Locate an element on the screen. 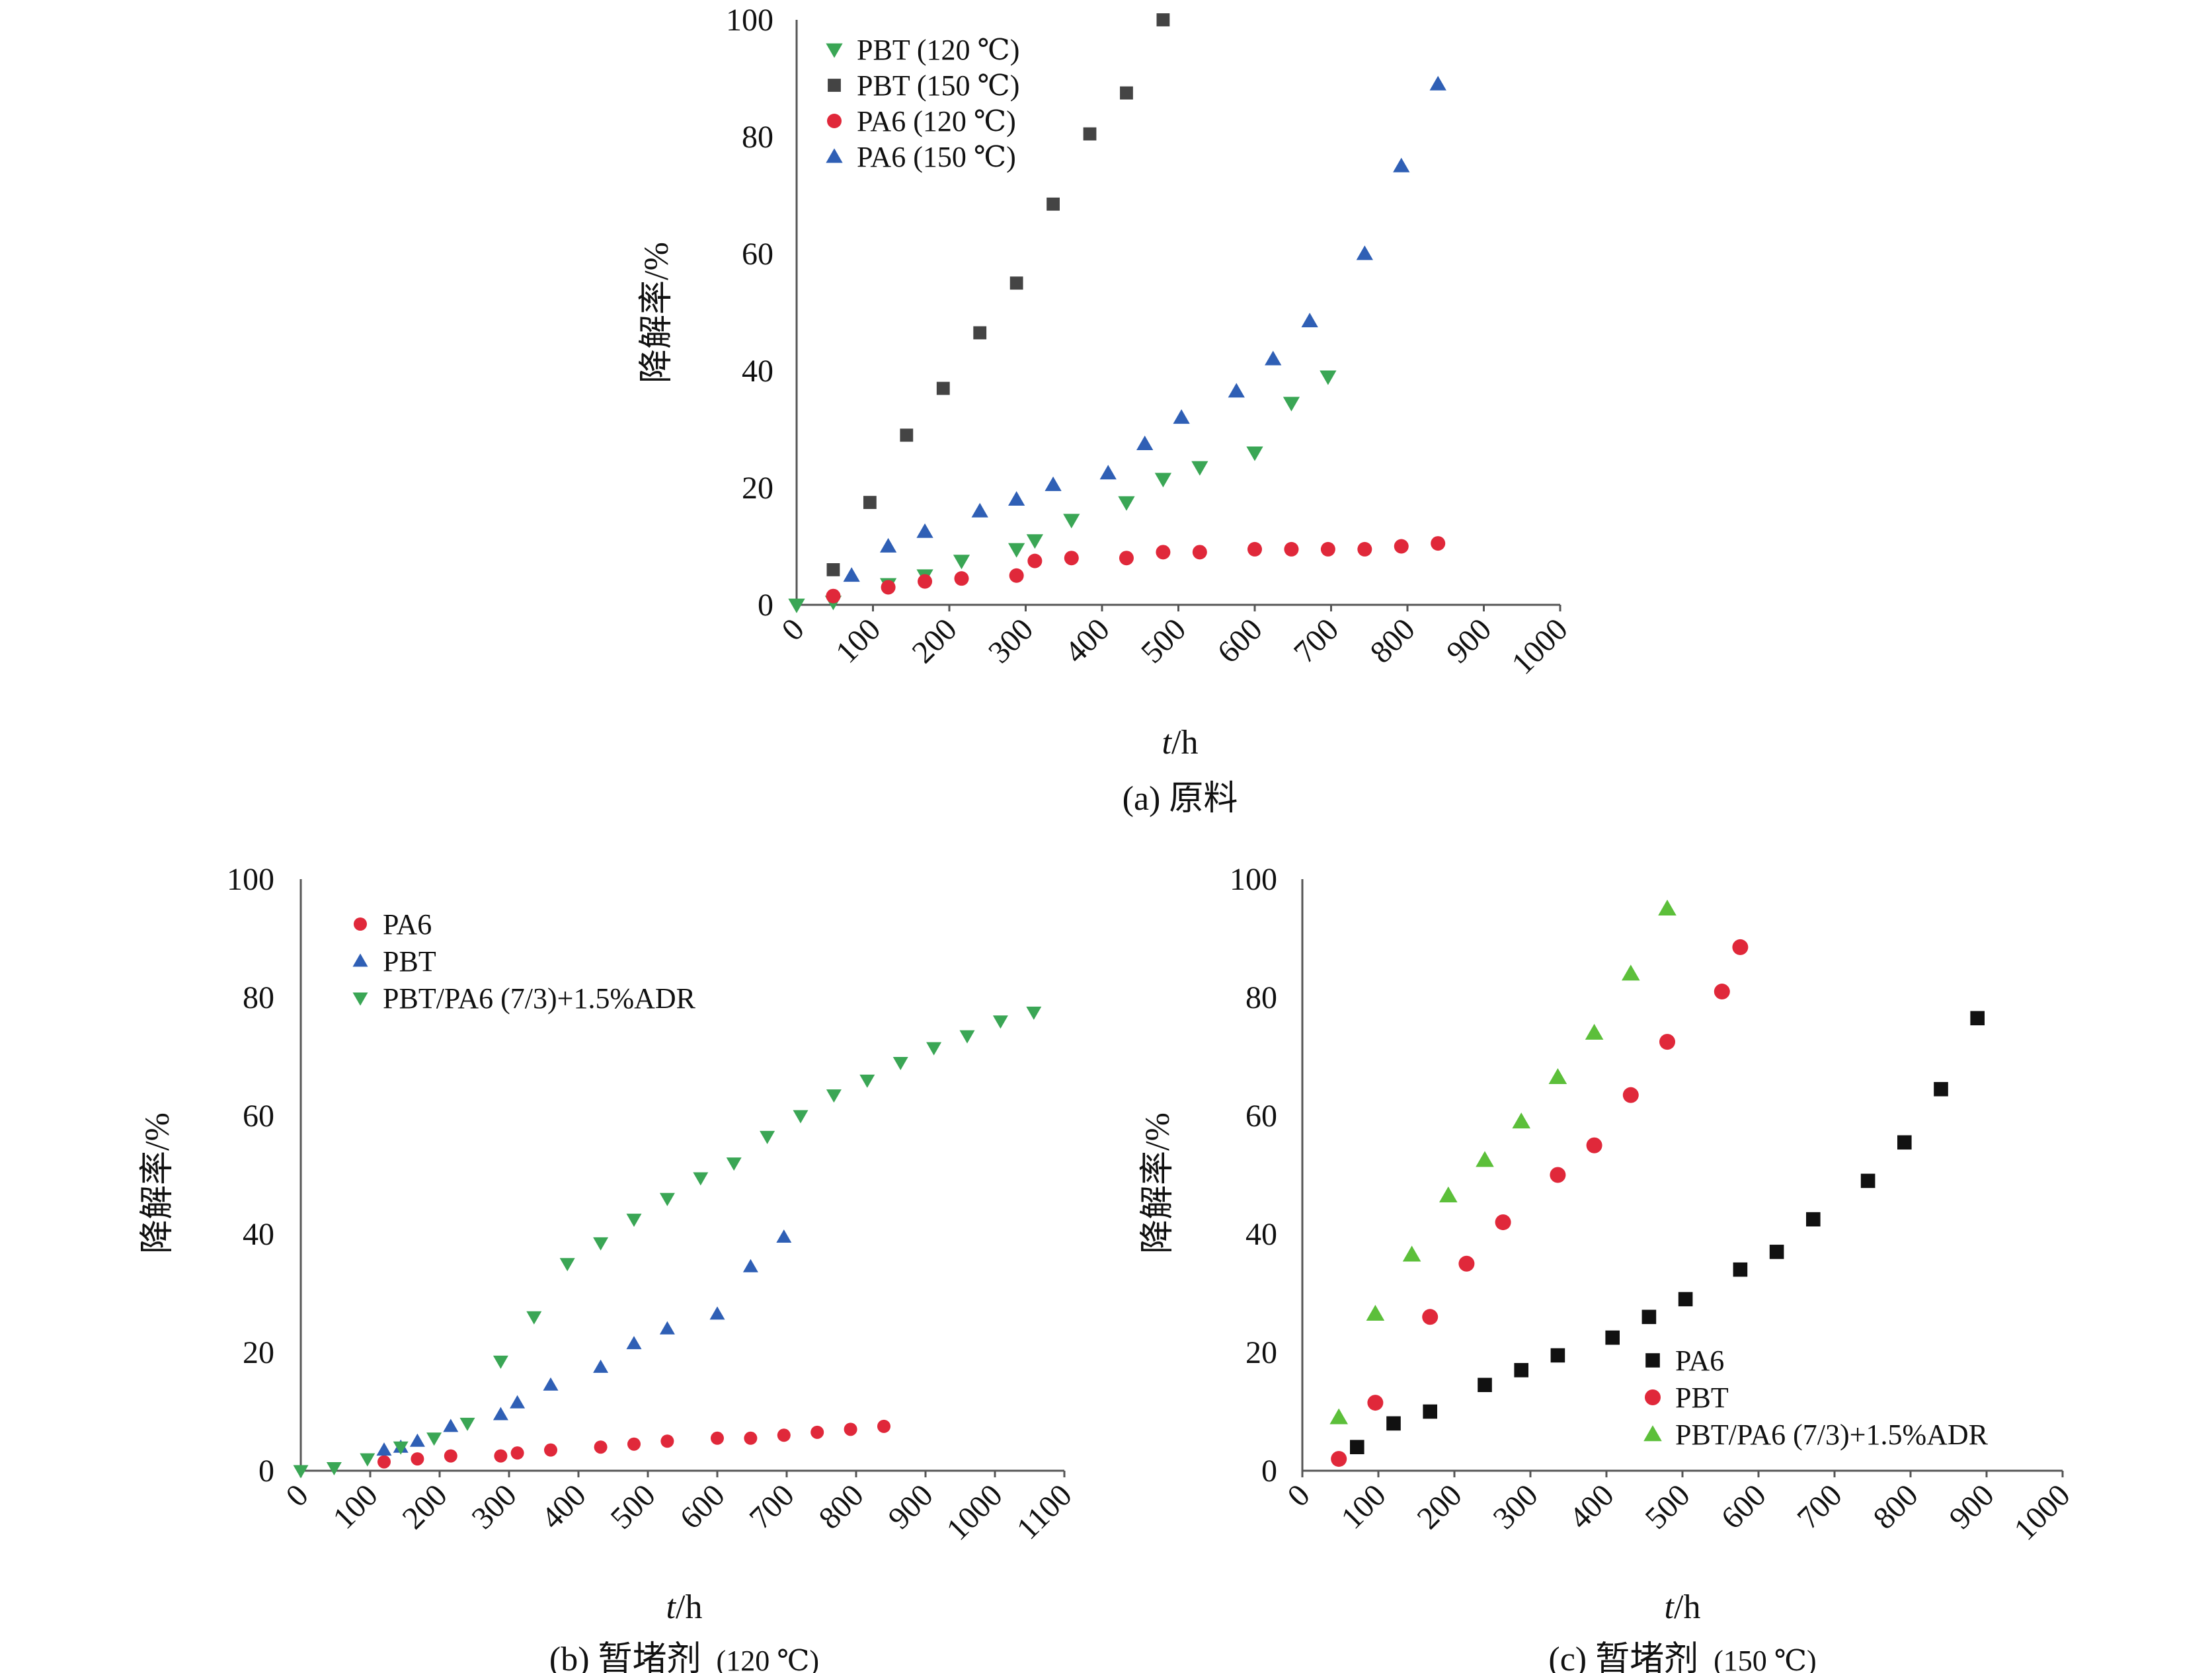 Image resolution: width=2212 pixels, height=1673 pixels. panel-a-y-ticks: 0 20 40 60 80 100 is located at coordinates (749, 313).